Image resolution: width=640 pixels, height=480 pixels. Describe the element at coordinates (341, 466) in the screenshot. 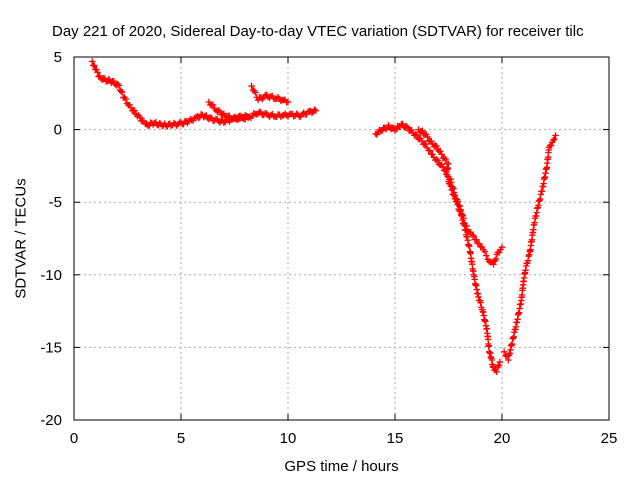

I see `x-axis-label: GPS time / hours` at that location.